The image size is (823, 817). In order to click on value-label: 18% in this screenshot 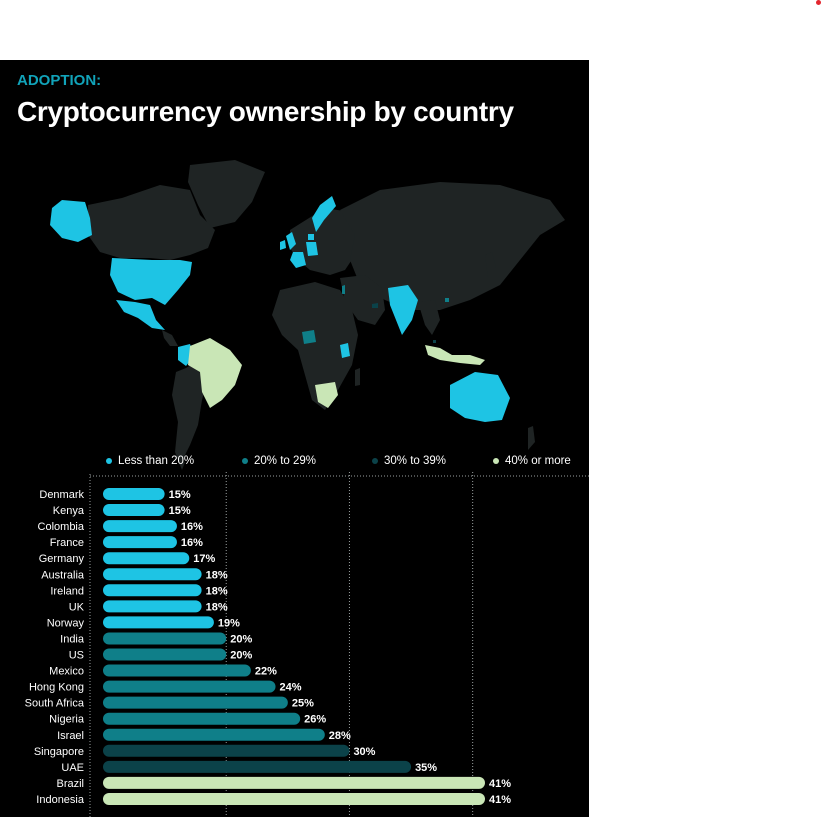, I will do `click(217, 607)`.